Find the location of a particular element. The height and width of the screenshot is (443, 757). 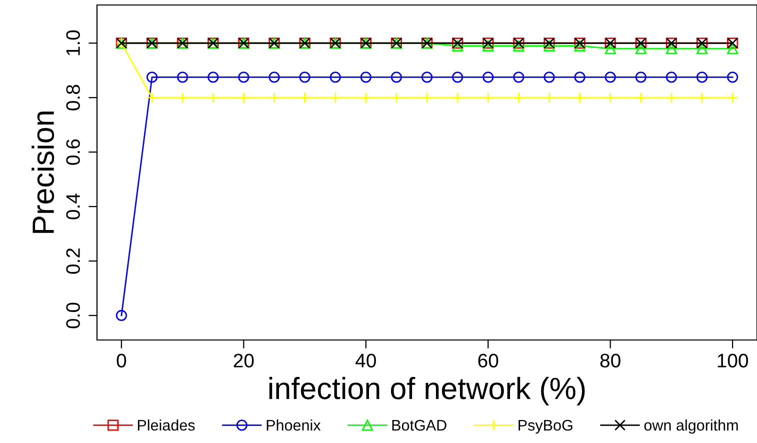

y-tick-label: 0.8 is located at coordinates (73, 97).